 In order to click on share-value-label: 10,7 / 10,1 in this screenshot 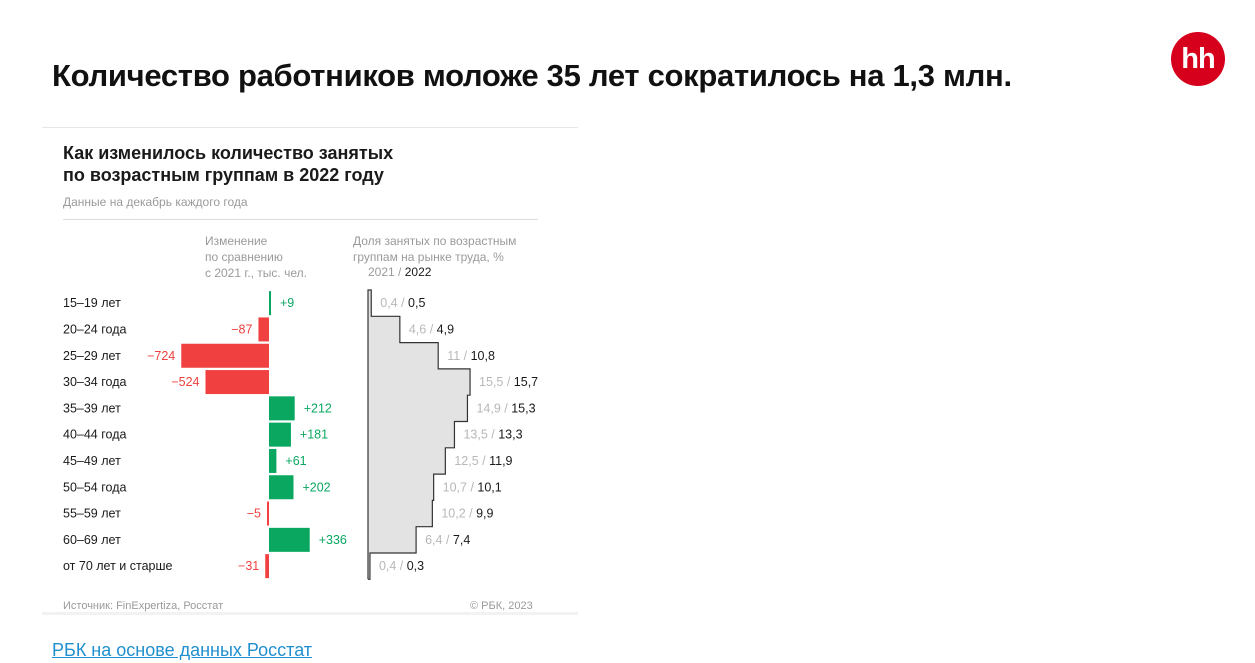, I will do `click(472, 487)`.